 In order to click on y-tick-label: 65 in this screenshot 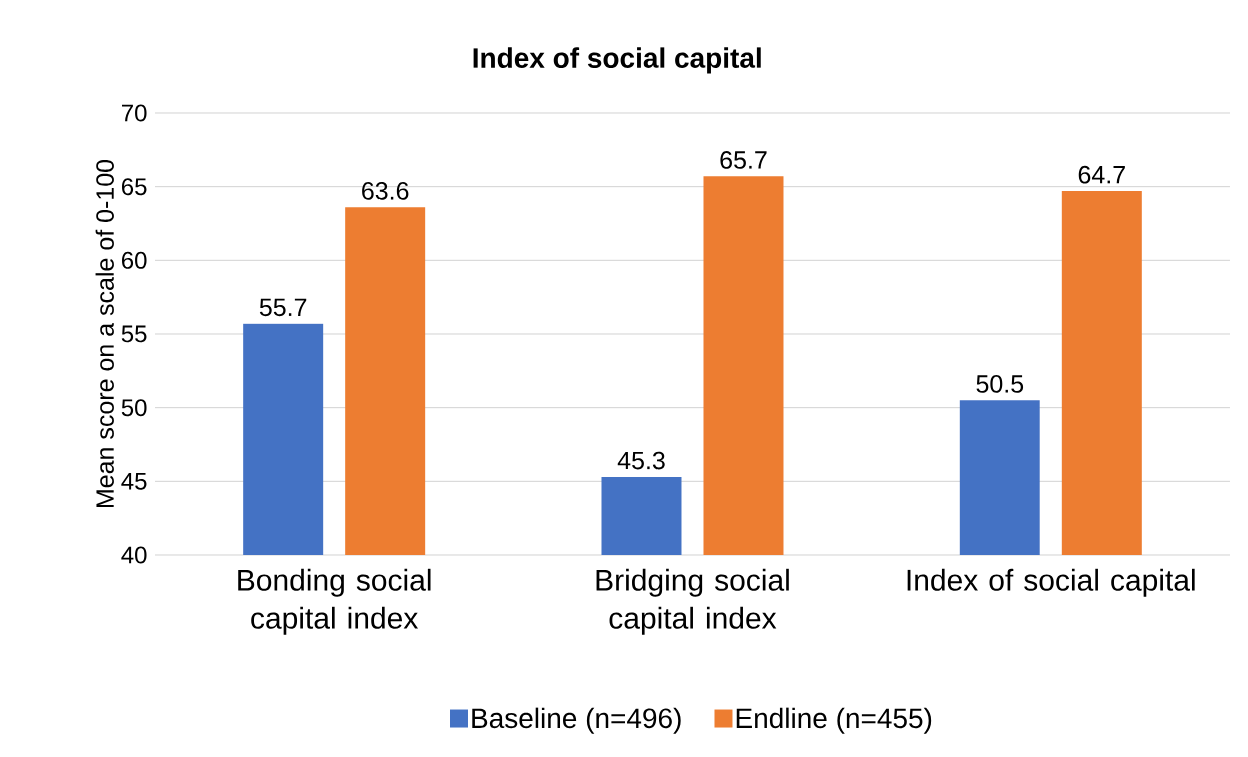, I will do `click(134, 187)`.